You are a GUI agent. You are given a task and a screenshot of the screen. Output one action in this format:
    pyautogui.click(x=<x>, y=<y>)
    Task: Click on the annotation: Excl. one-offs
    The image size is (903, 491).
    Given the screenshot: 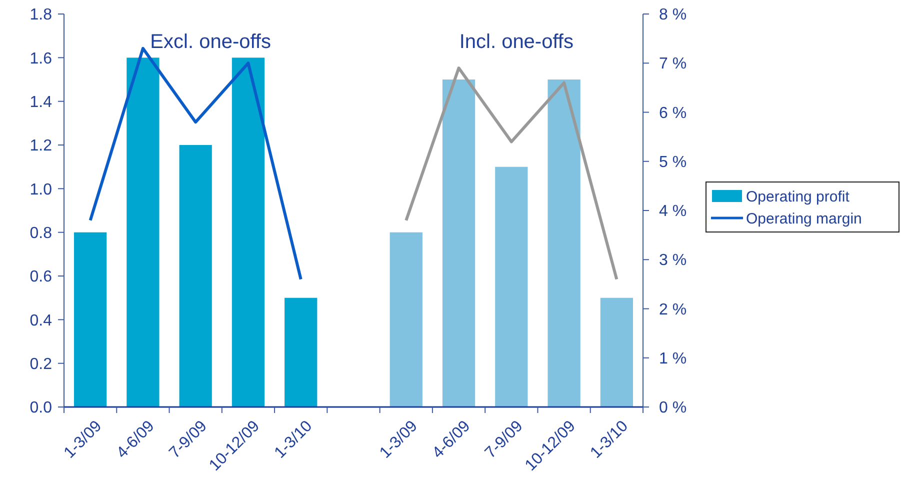 What is the action you would take?
    pyautogui.click(x=210, y=42)
    